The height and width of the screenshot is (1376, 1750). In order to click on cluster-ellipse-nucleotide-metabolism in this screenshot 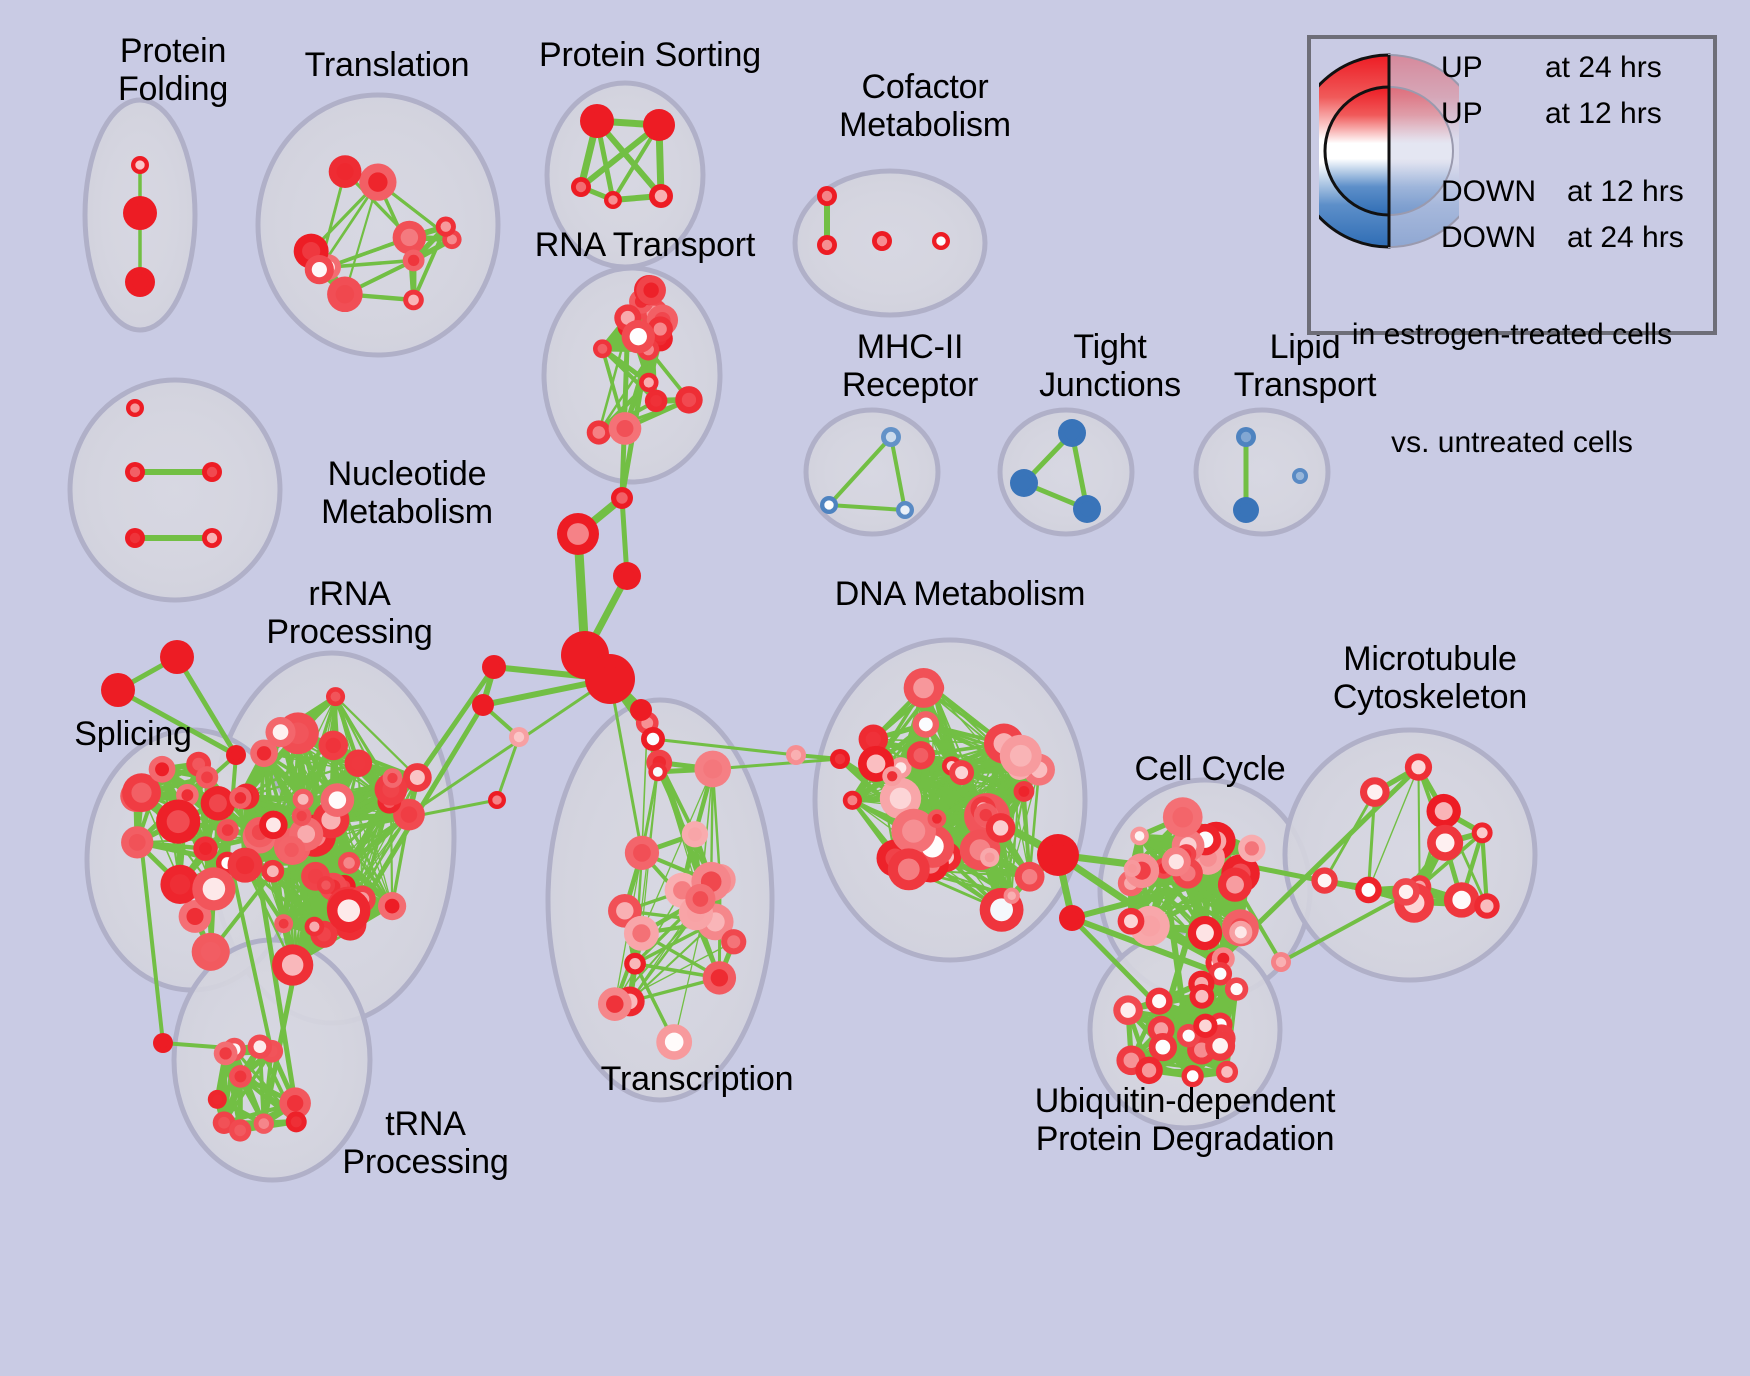, I will do `click(175, 490)`.